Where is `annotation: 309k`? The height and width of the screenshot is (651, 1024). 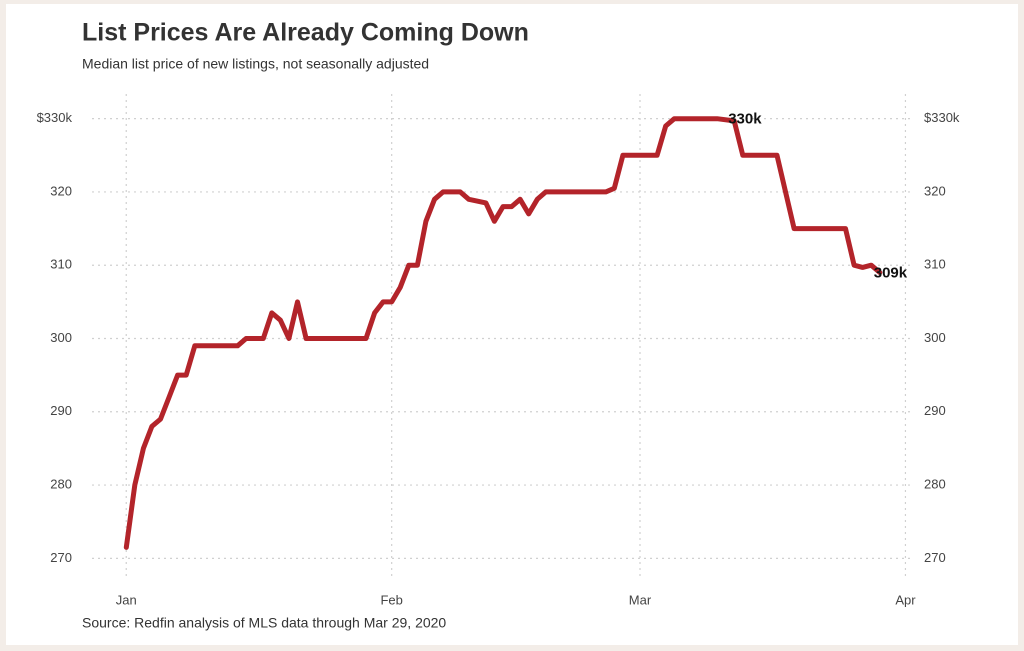 annotation: 309k is located at coordinates (891, 273).